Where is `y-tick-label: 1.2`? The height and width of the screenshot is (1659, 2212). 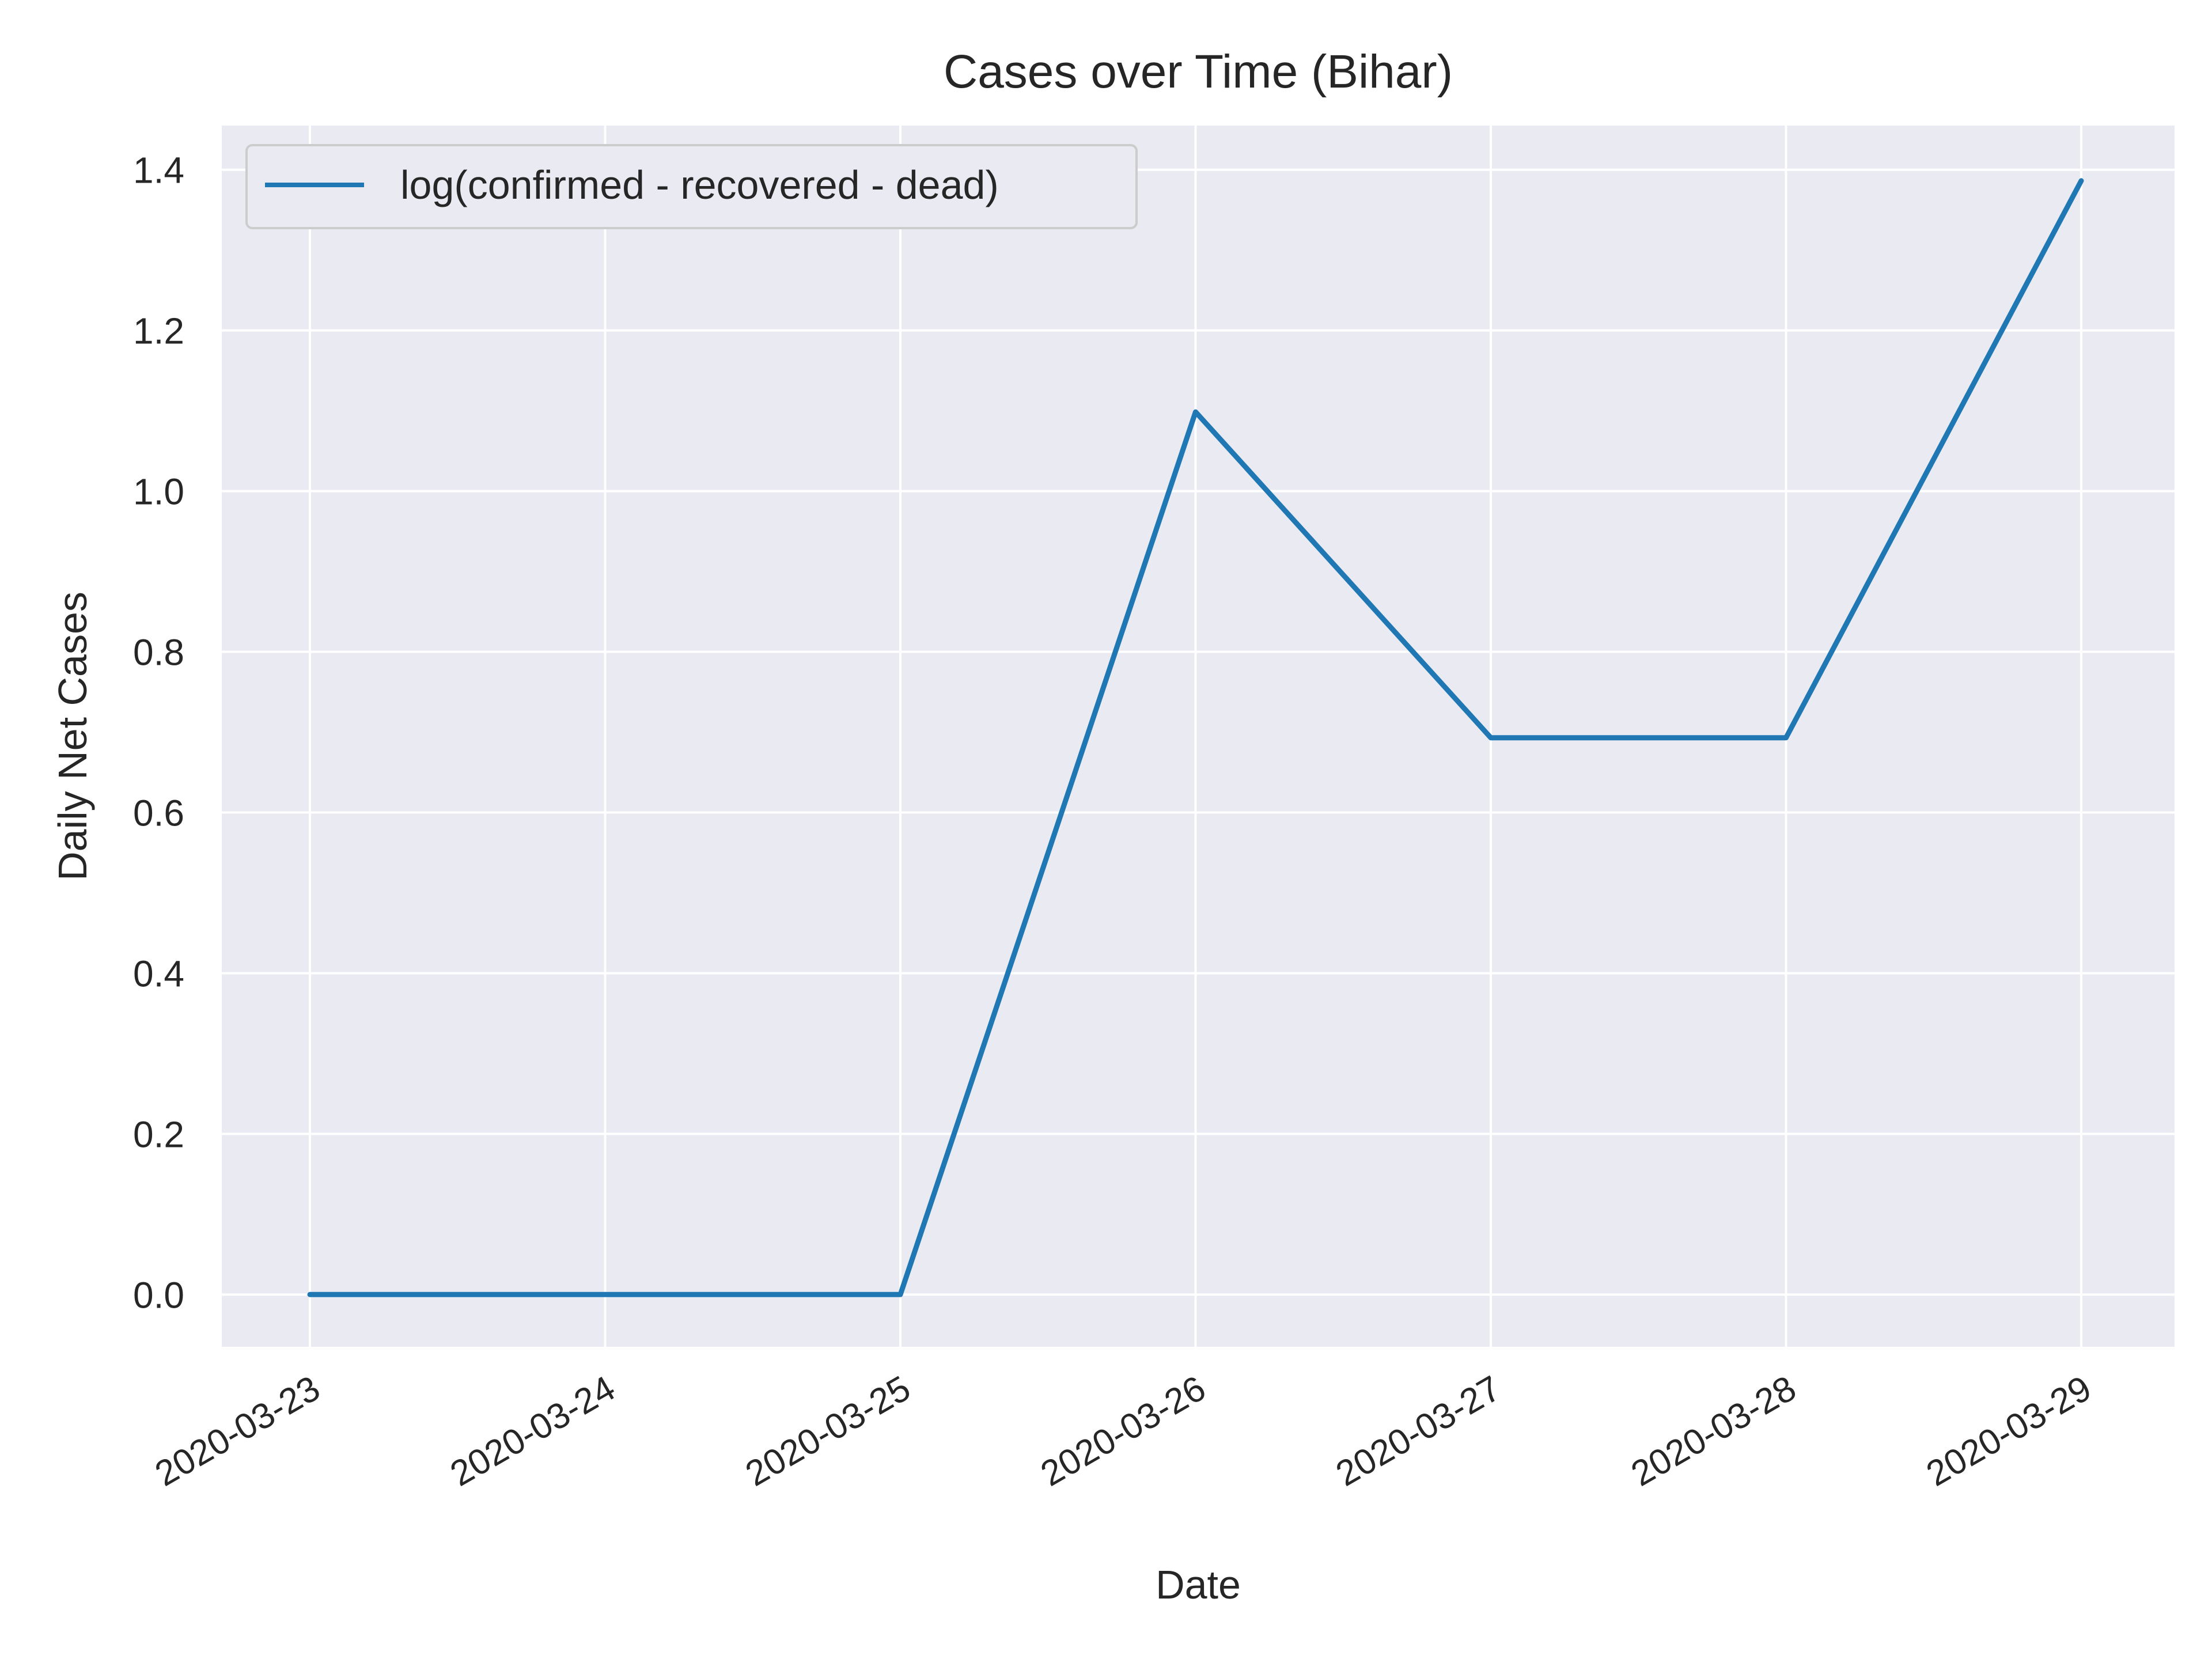 y-tick-label: 1.2 is located at coordinates (158, 331).